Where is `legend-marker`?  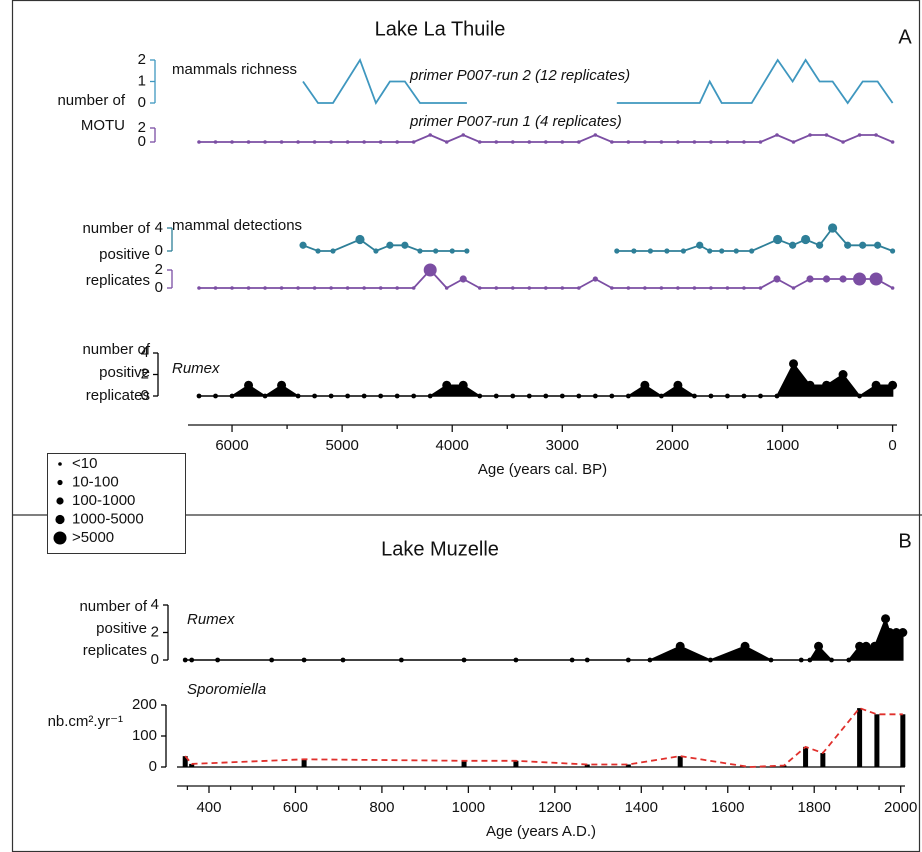 legend-marker is located at coordinates (60, 501).